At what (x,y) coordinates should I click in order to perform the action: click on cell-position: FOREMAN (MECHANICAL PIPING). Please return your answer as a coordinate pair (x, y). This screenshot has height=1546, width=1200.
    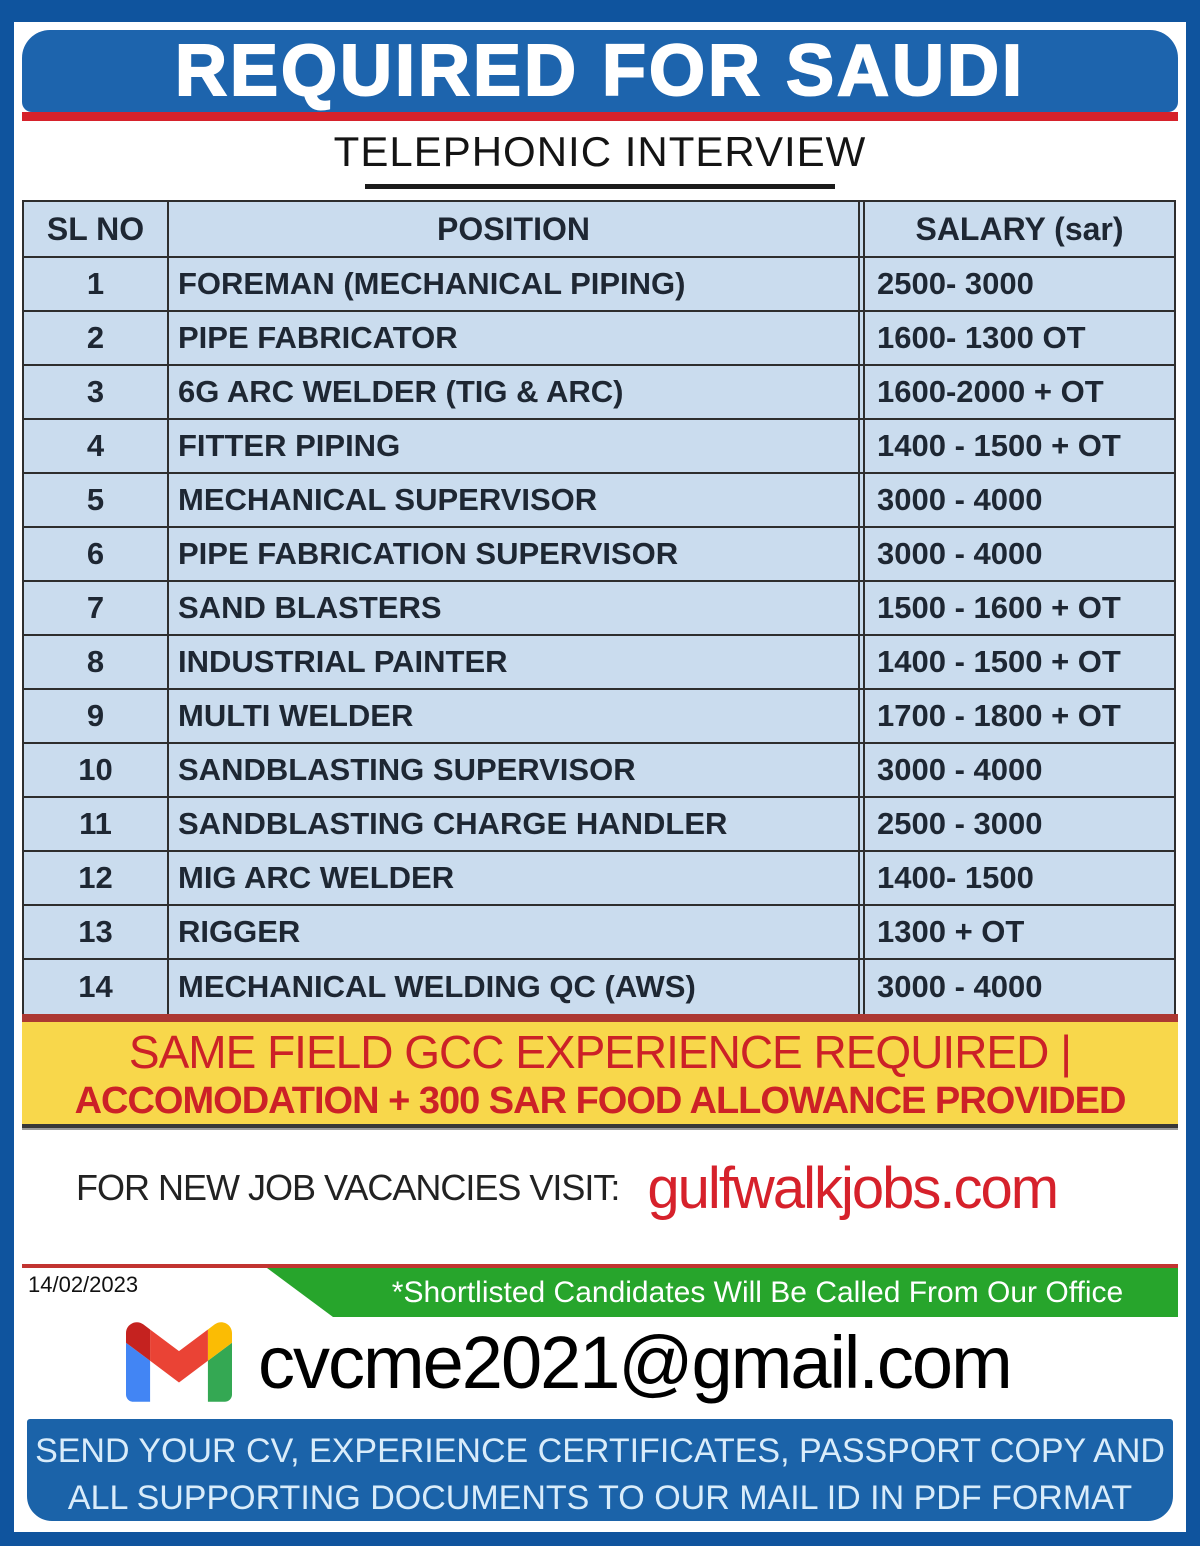
    Looking at the image, I should click on (432, 283).